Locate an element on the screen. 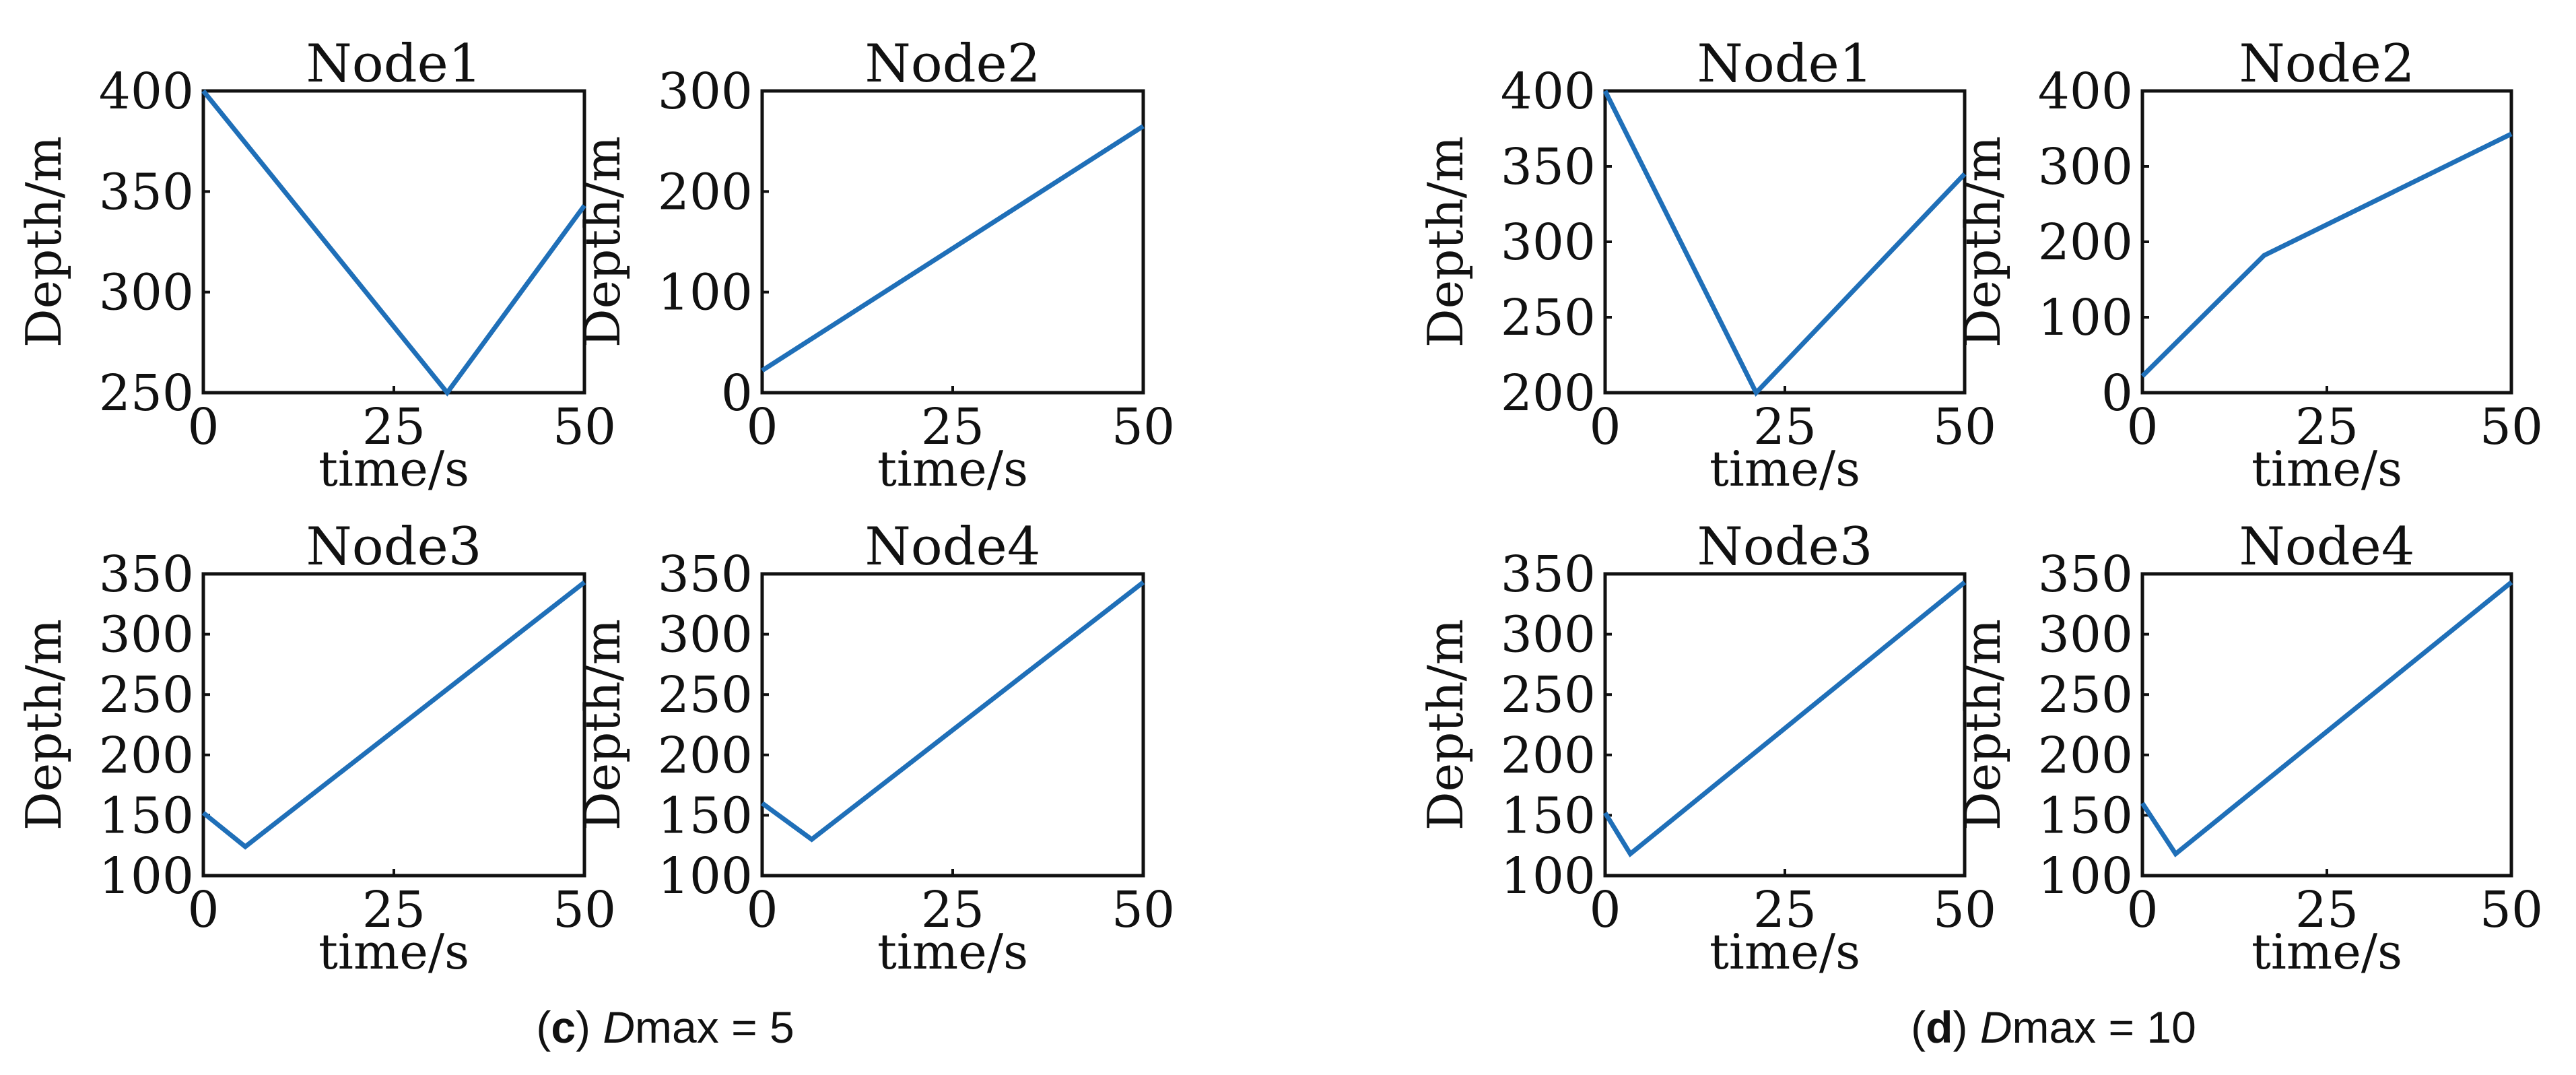 This screenshot has height=1075, width=2576. series-line-c3 is located at coordinates (393, 715).